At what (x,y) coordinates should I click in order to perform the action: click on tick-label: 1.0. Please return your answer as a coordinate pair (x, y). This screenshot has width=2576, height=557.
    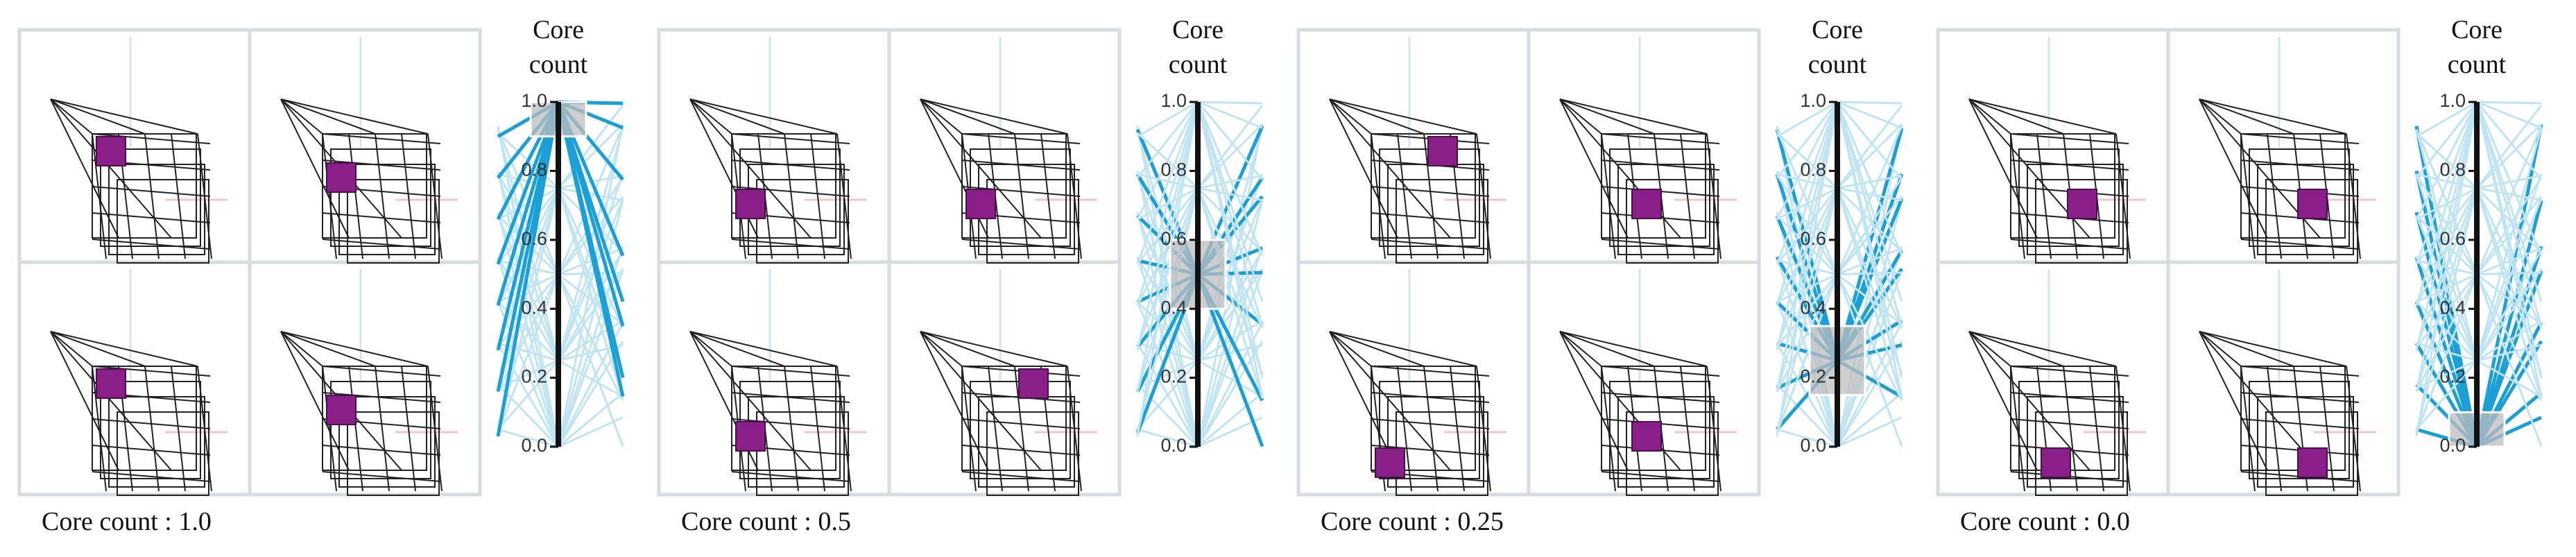
    Looking at the image, I should click on (534, 100).